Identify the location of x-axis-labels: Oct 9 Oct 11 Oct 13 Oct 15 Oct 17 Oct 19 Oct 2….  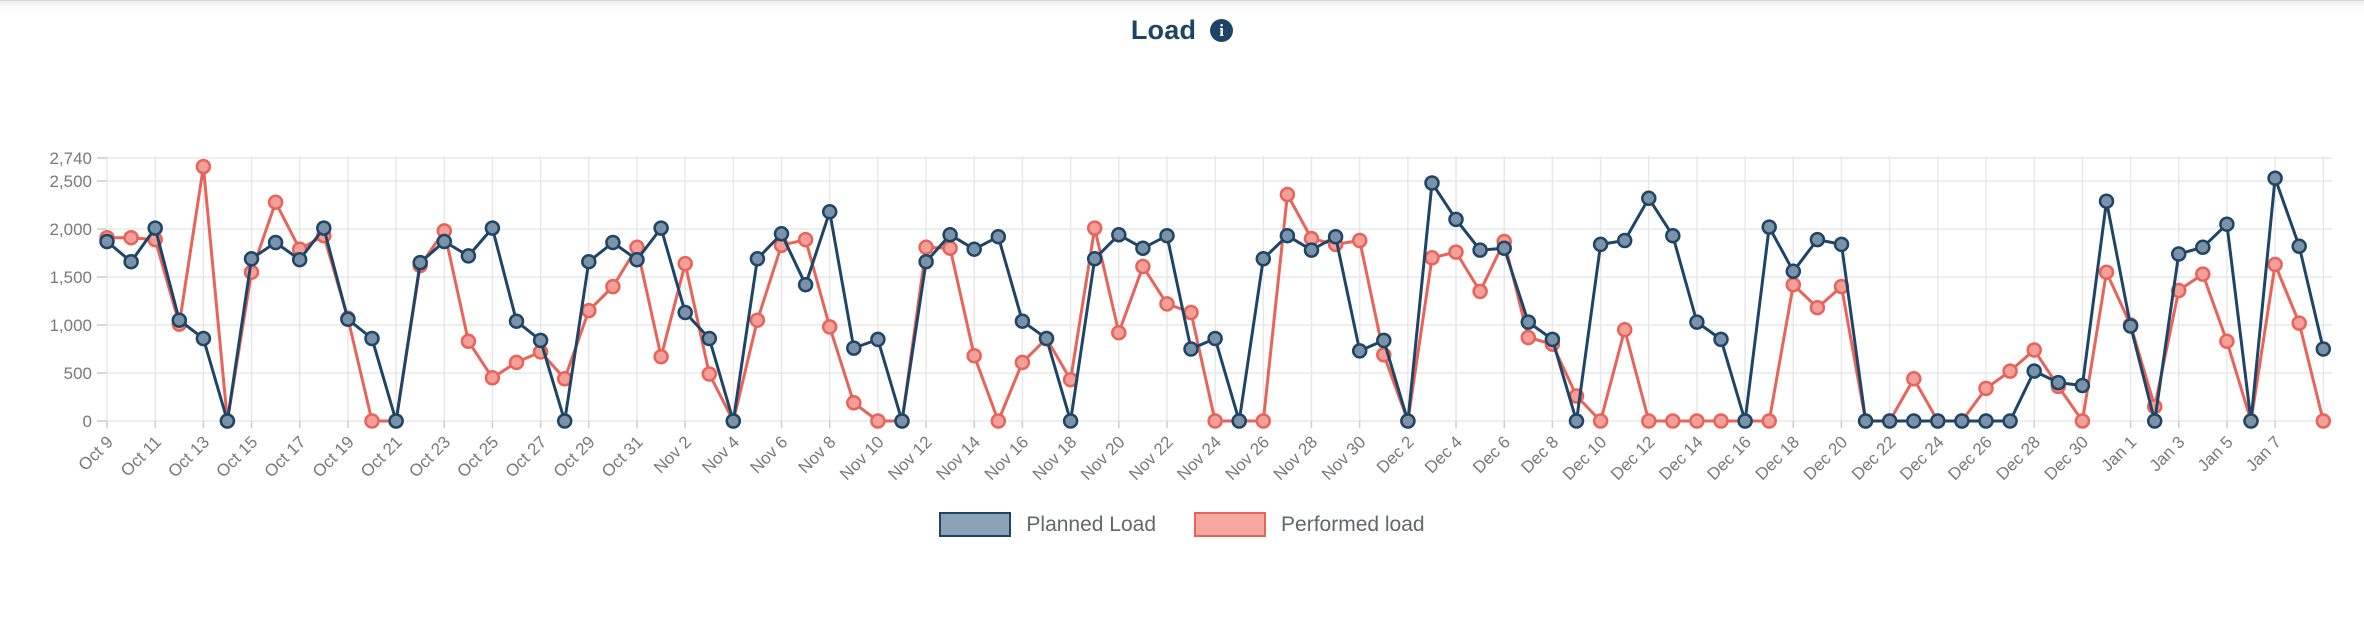
(1180, 458).